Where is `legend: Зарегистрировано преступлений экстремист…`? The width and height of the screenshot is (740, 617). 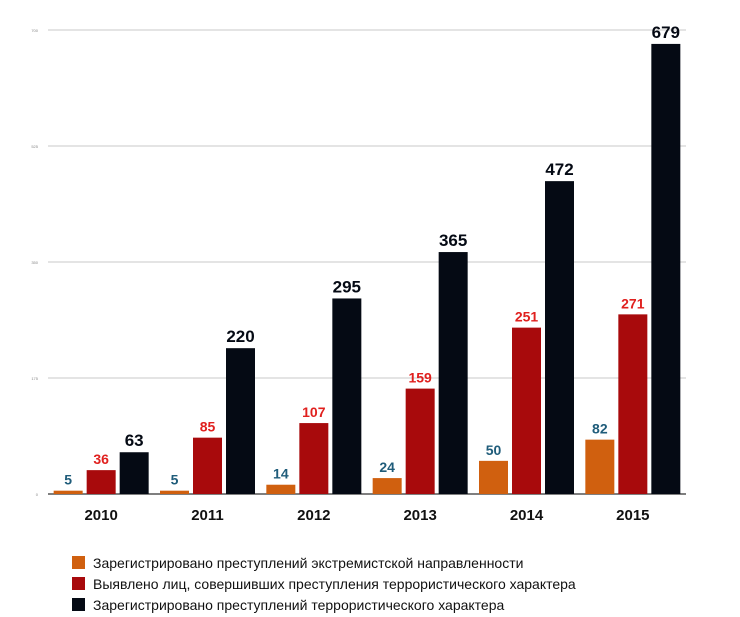
legend: Зарегистрировано преступлений экстремист… is located at coordinates (324, 583).